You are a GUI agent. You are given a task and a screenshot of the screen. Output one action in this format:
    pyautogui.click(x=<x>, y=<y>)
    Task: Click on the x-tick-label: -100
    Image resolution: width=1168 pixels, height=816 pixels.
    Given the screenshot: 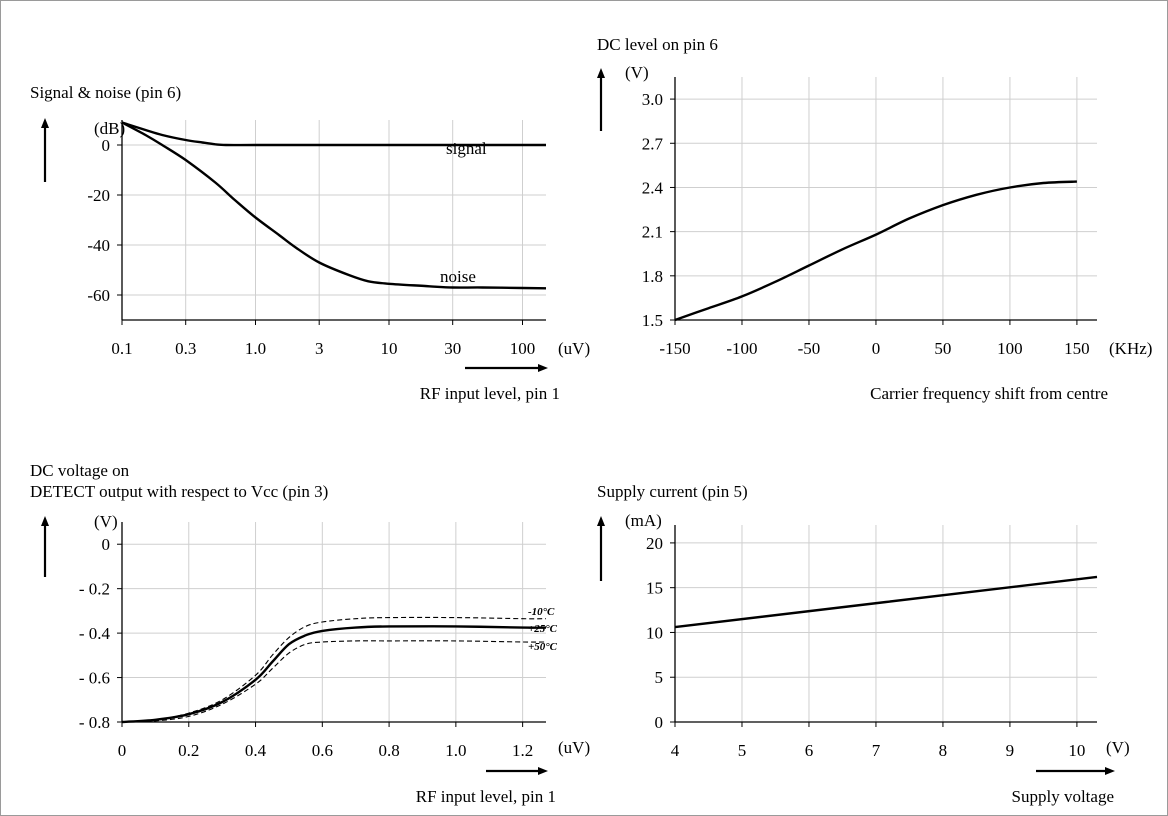 What is the action you would take?
    pyautogui.click(x=741, y=348)
    